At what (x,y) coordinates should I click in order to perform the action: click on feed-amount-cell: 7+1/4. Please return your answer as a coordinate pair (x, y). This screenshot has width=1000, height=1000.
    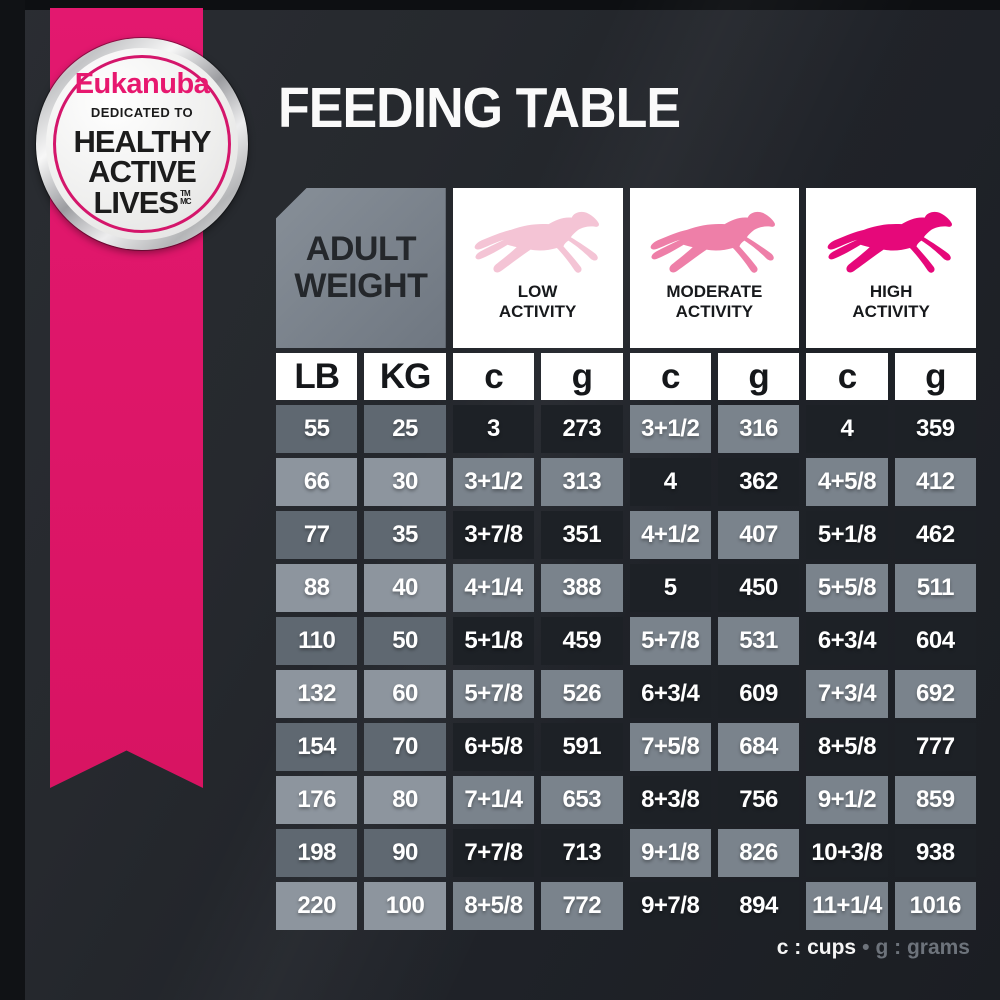
    Looking at the image, I should click on (493, 800).